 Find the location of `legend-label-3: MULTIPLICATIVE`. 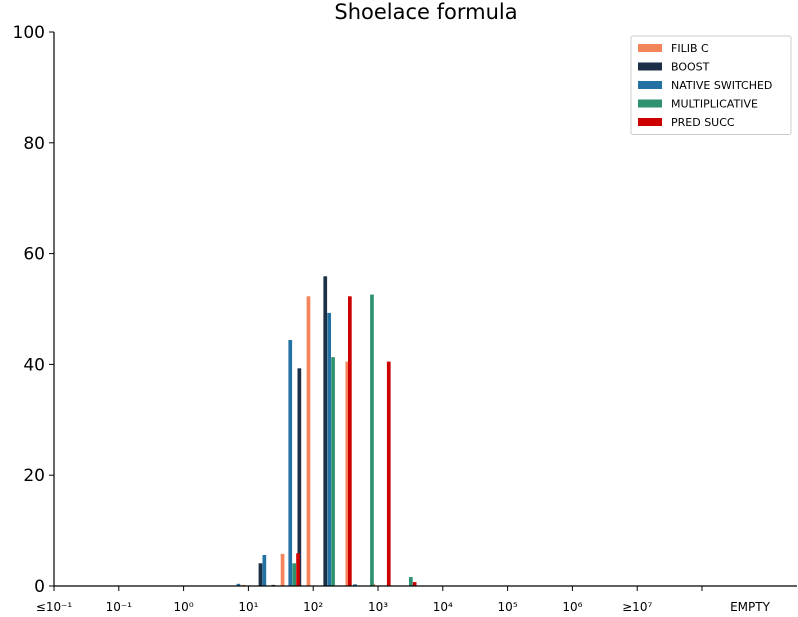

legend-label-3: MULTIPLICATIVE is located at coordinates (714, 104).